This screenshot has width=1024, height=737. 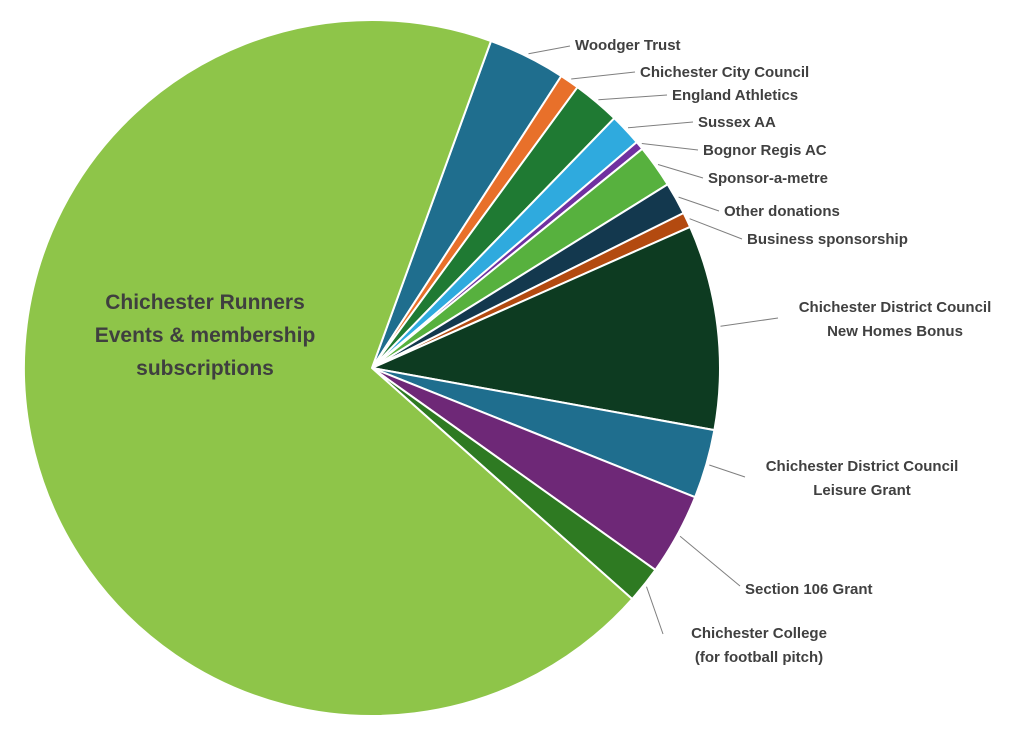 I want to click on slice-label-line: Bognor Regis AC, so click(x=765, y=150).